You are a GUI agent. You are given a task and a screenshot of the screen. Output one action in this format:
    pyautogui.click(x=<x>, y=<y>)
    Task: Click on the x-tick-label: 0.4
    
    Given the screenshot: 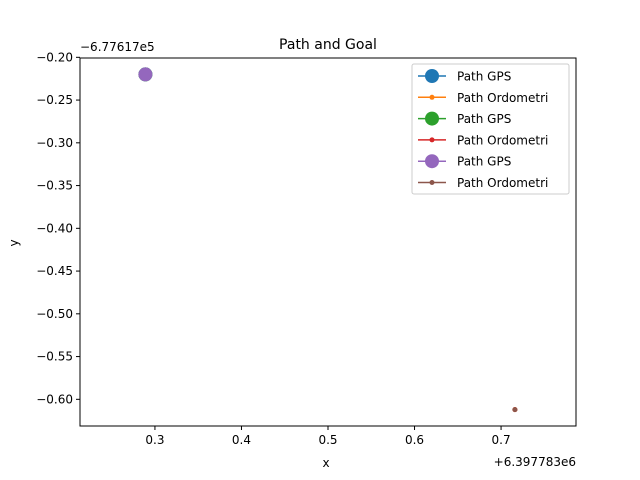 What is the action you would take?
    pyautogui.click(x=241, y=440)
    